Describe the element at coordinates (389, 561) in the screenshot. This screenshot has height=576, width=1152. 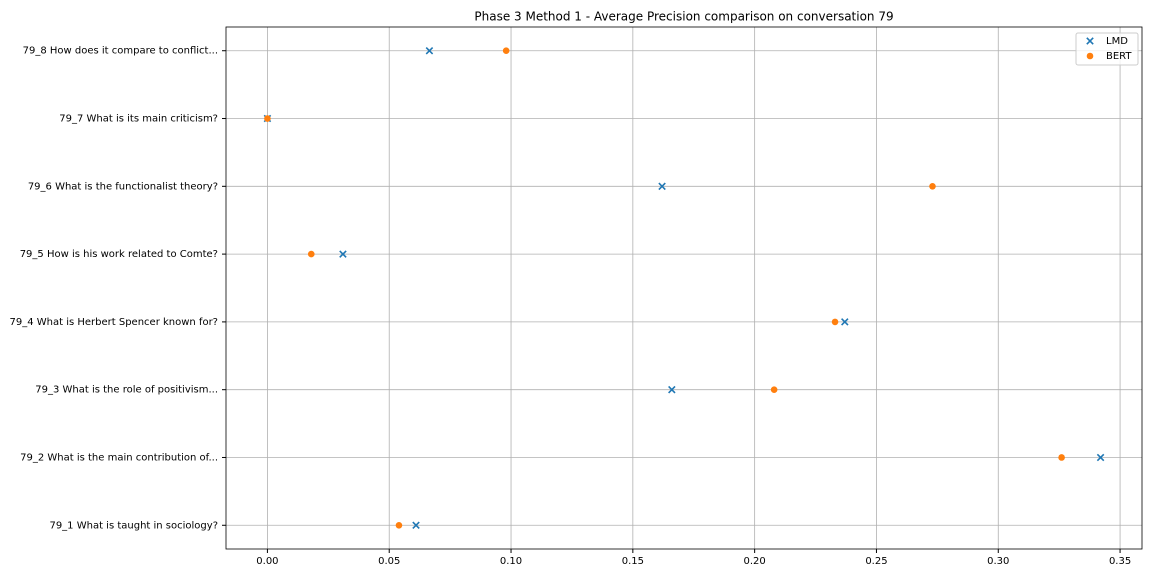
I see `x-tick-label: 0.05` at that location.